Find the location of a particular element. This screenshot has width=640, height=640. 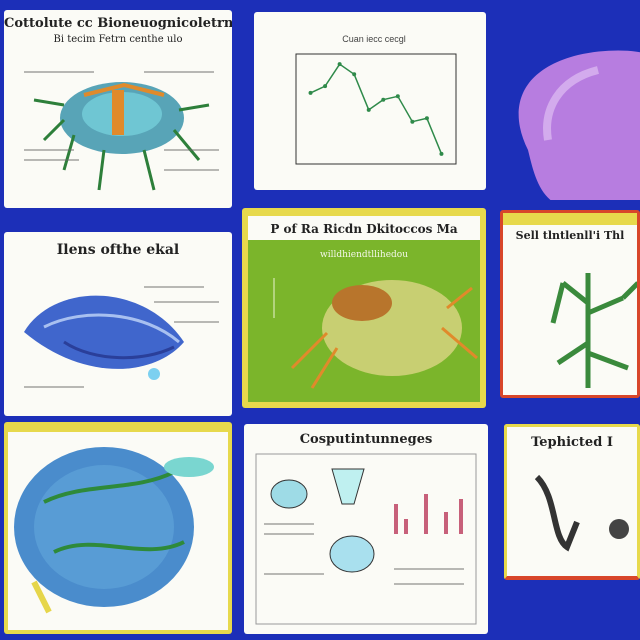

cell-illustration-icon is located at coordinates (114, 530).